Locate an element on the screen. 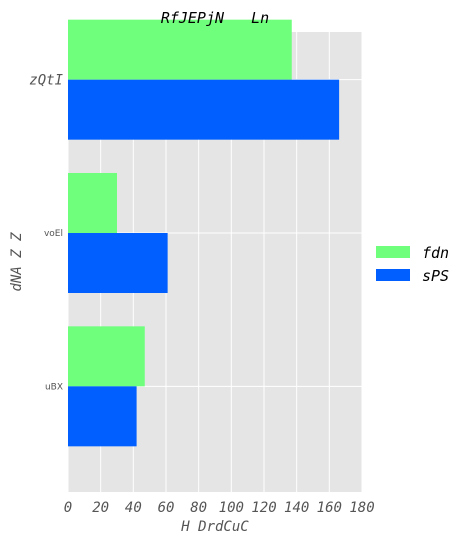 This screenshot has width=476, height=544. legend-label-fdn: fdn is located at coordinates (435, 253).